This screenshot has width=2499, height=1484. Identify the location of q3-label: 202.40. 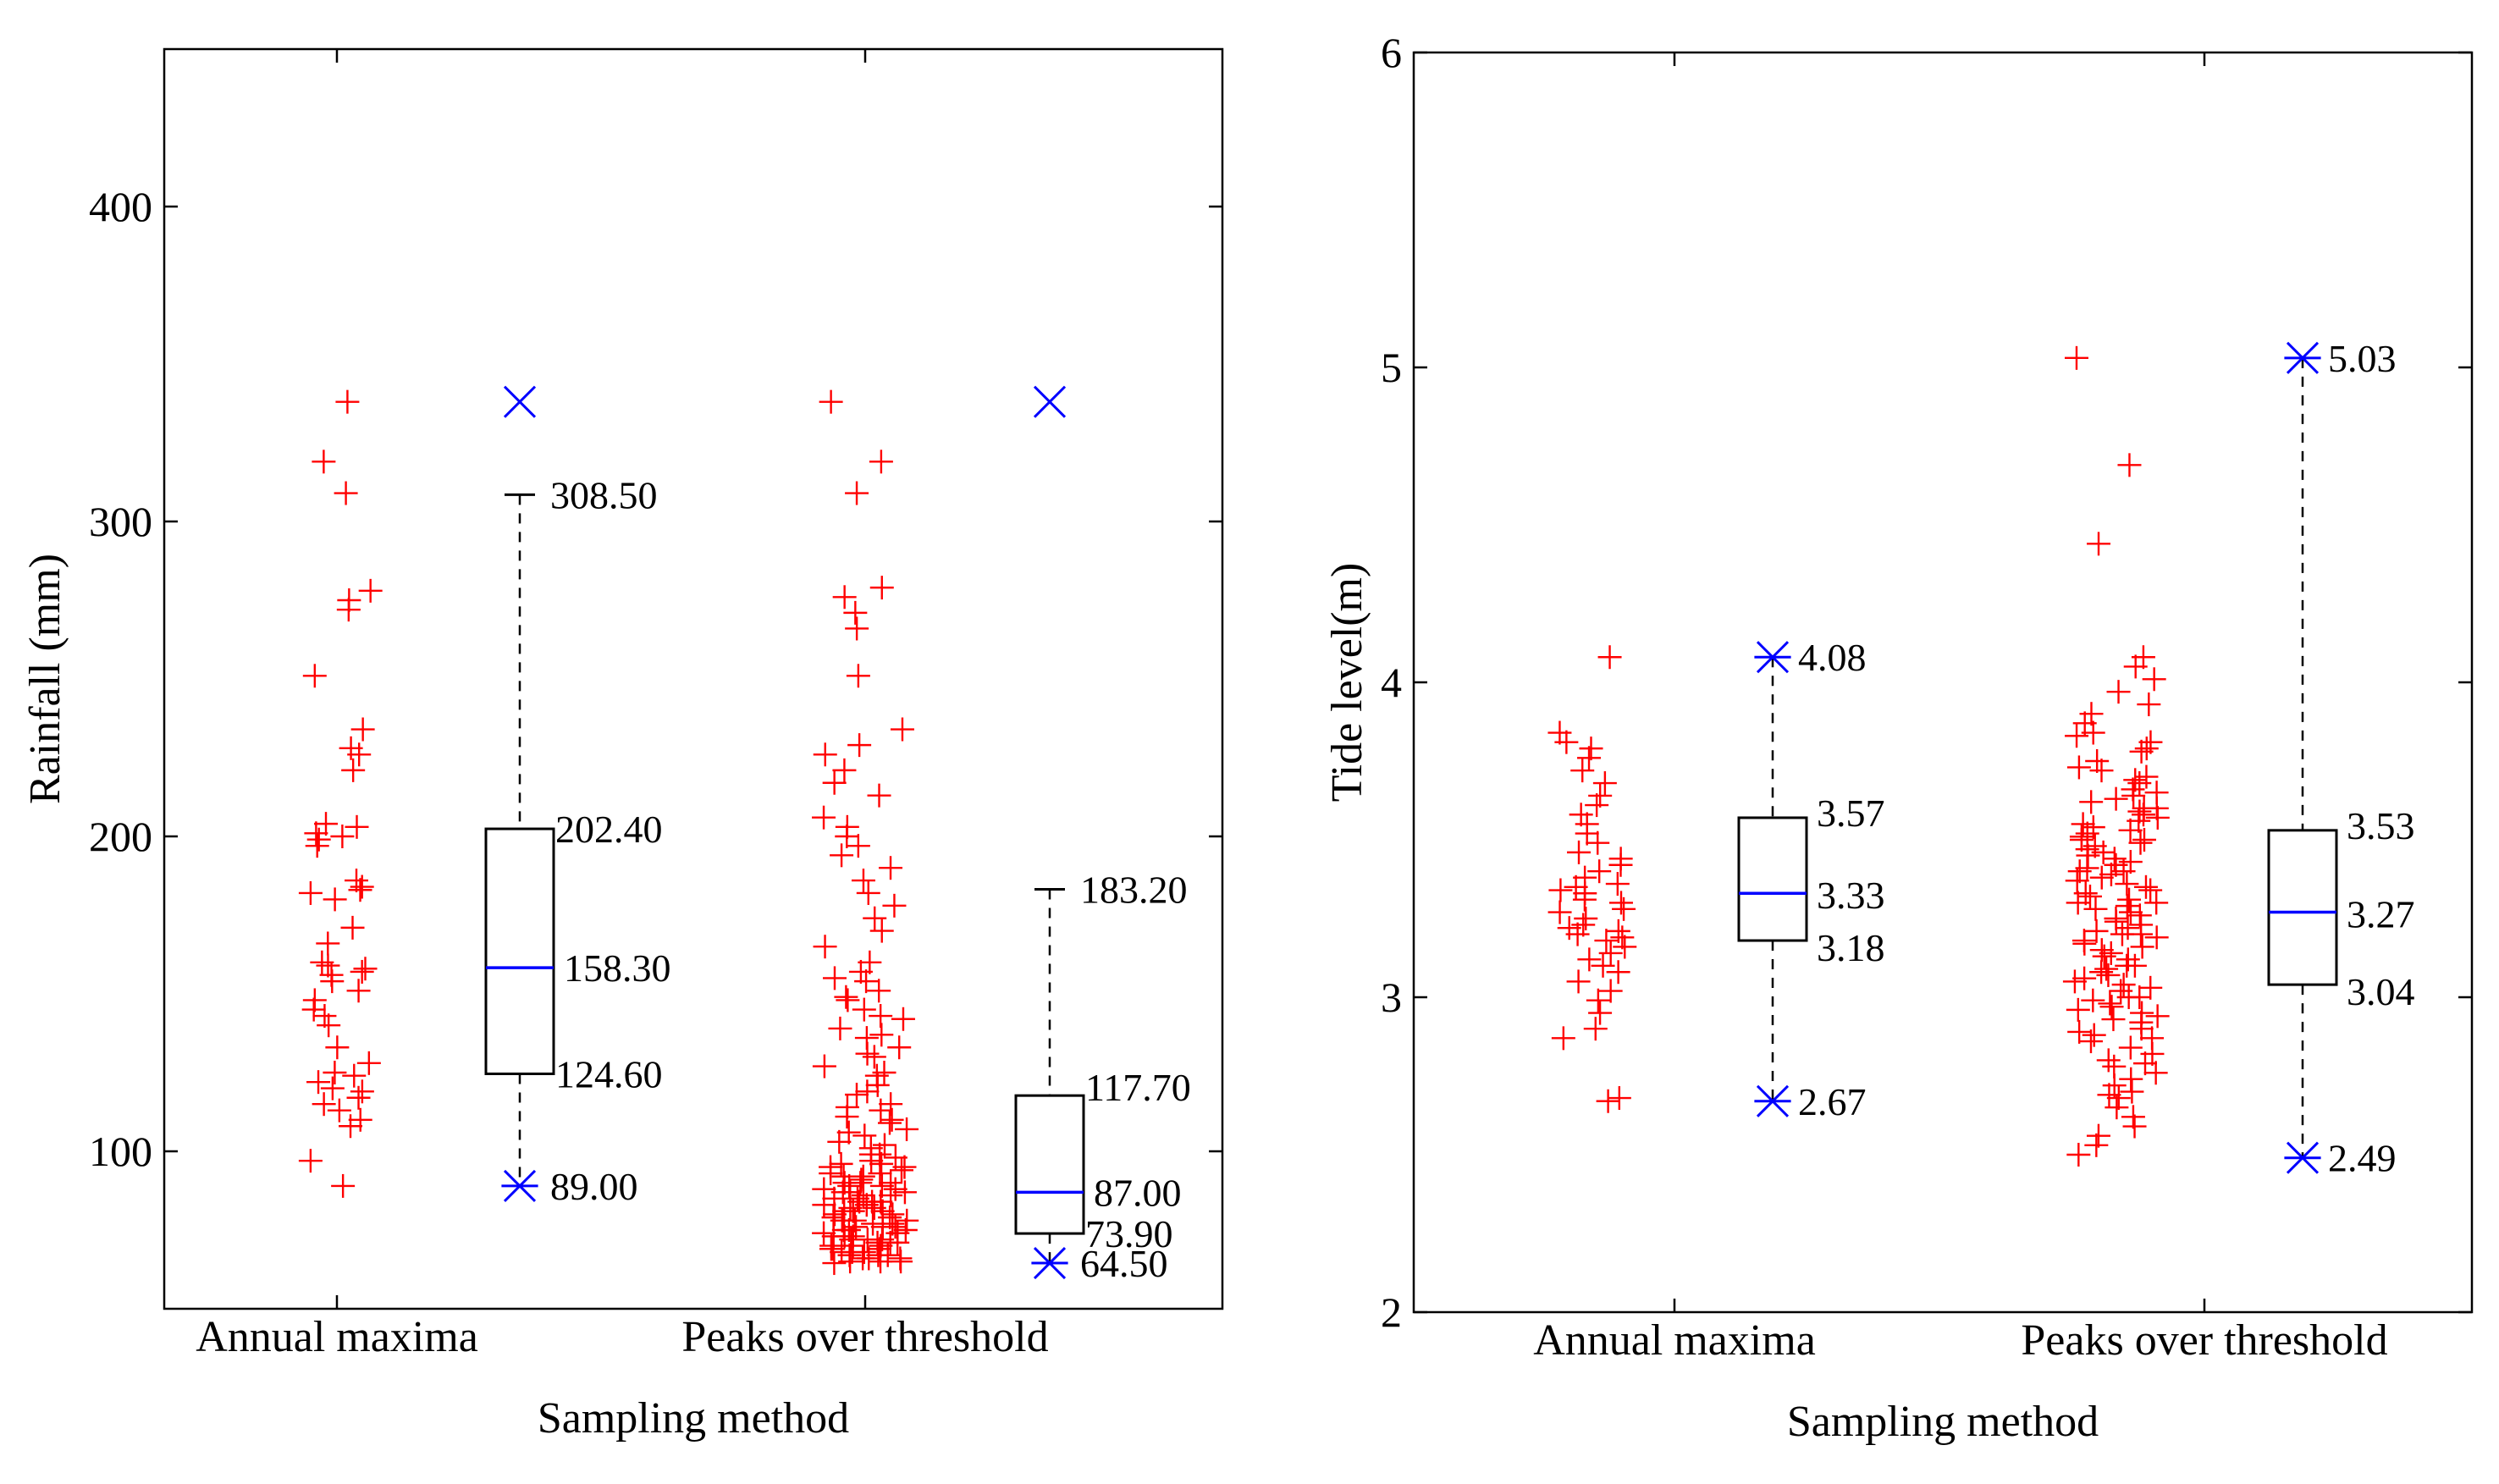
(609, 829).